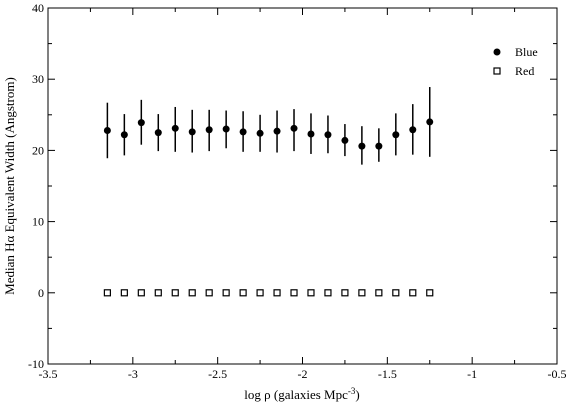 This screenshot has height=409, width=571. I want to click on x-axis-label-main: log ρ (galaxies Mpc, so click(296, 394).